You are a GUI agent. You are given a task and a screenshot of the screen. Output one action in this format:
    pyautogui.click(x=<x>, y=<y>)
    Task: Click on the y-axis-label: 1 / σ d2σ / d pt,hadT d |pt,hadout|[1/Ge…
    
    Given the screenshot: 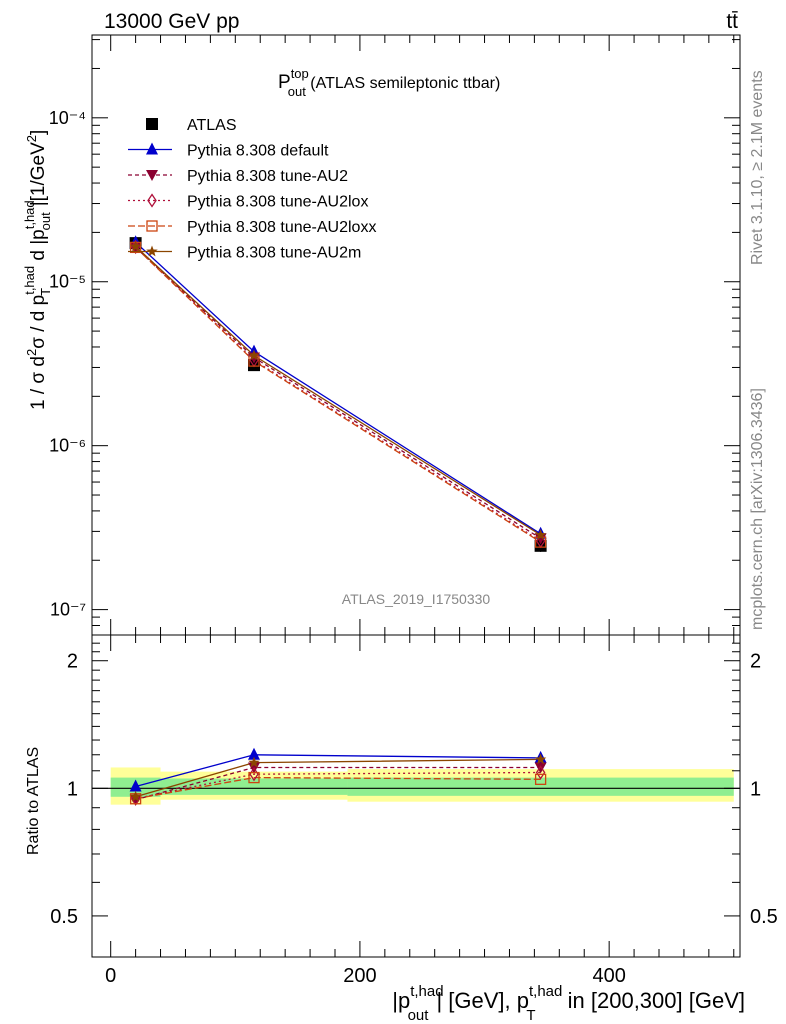 What is the action you would take?
    pyautogui.click(x=37, y=270)
    